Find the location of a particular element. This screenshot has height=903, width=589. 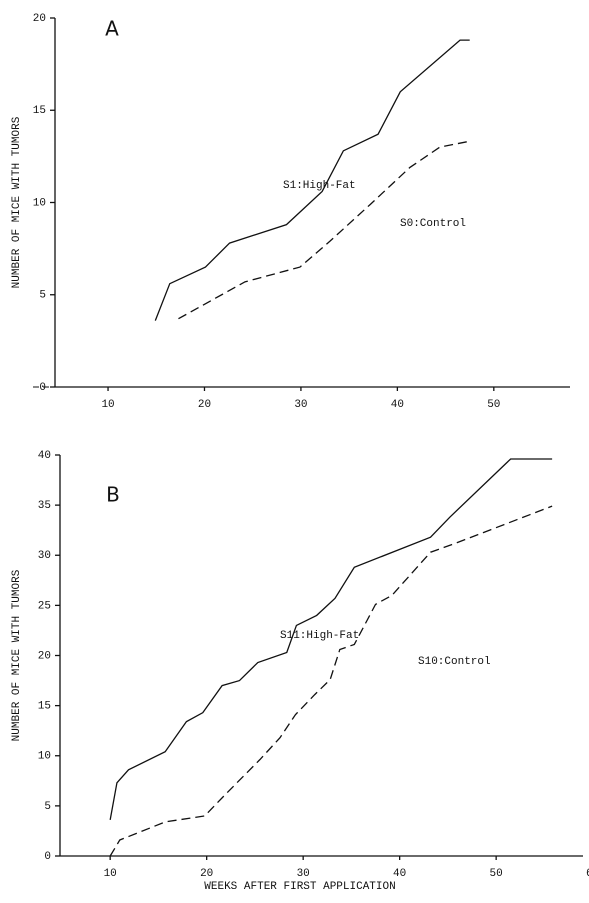

y-tick-label: 30 is located at coordinates (44, 556).